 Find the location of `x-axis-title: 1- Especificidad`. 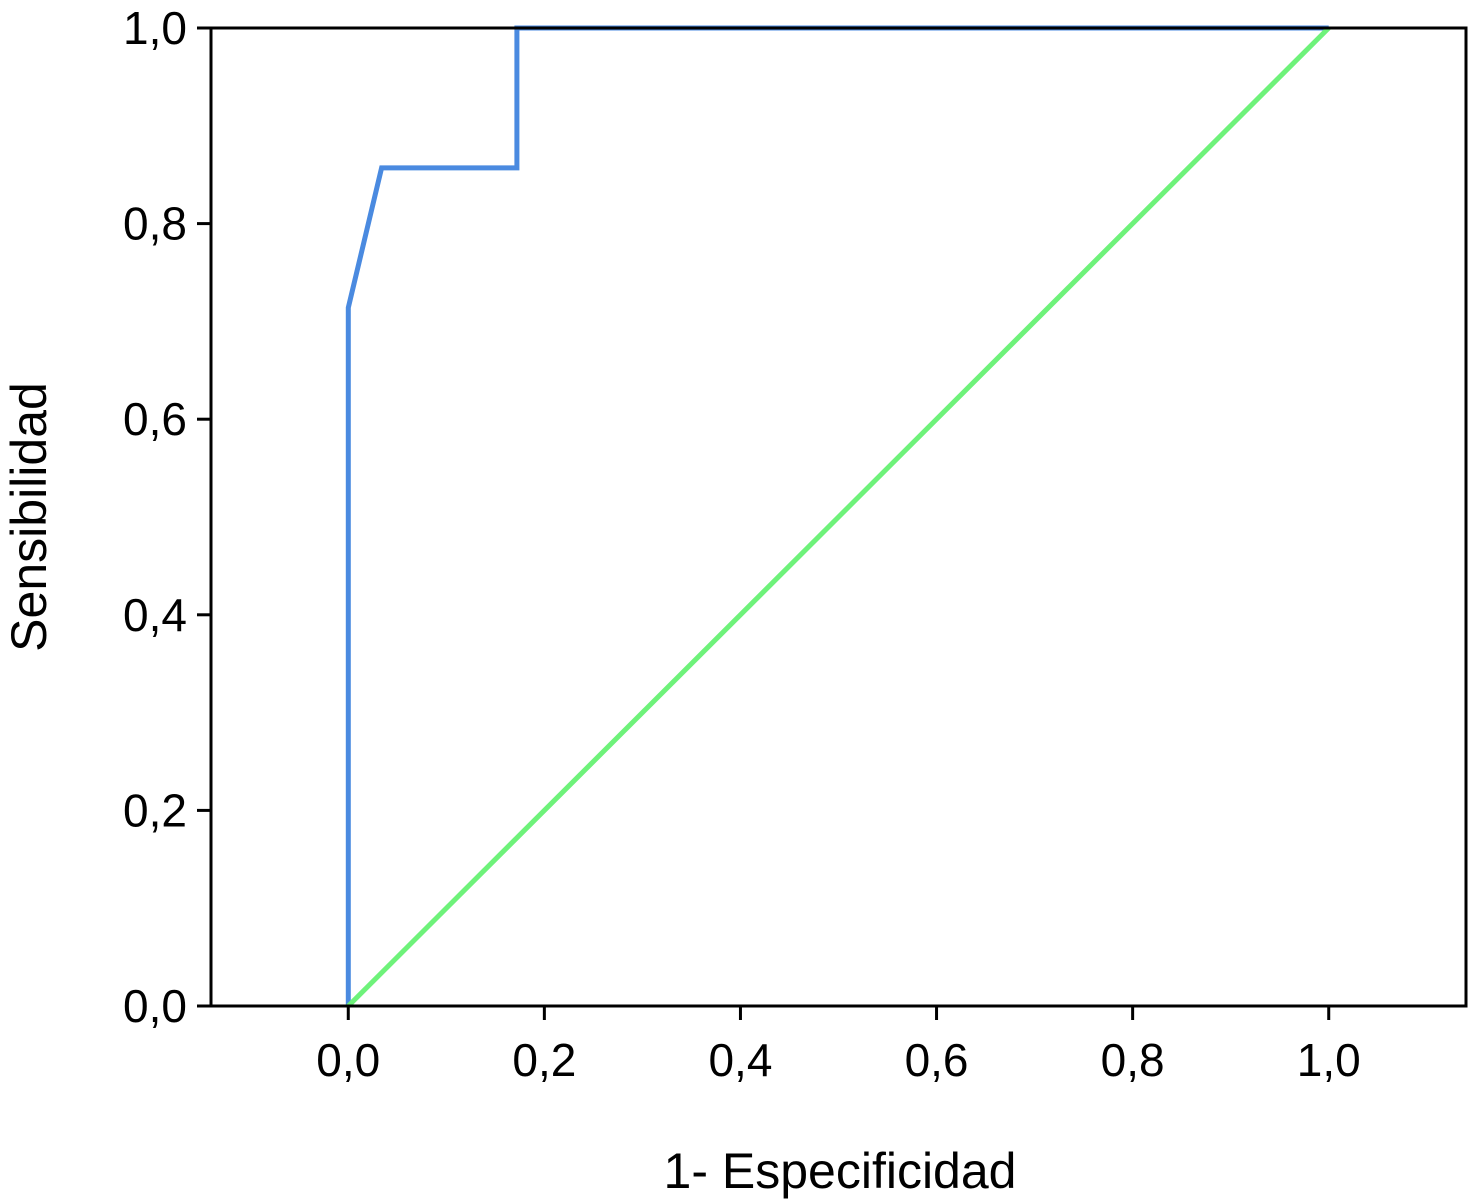

x-axis-title: 1- Especificidad is located at coordinates (840, 1171).